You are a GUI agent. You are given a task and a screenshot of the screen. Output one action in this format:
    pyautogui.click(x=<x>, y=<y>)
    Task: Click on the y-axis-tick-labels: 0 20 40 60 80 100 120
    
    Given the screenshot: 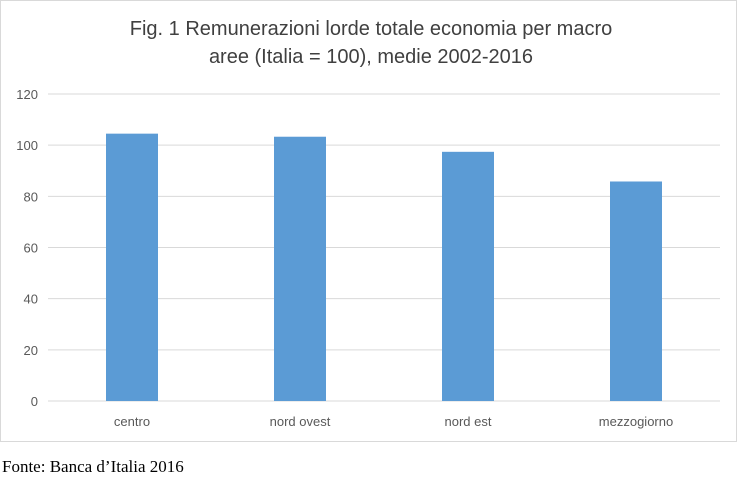 What is the action you would take?
    pyautogui.click(x=27, y=248)
    